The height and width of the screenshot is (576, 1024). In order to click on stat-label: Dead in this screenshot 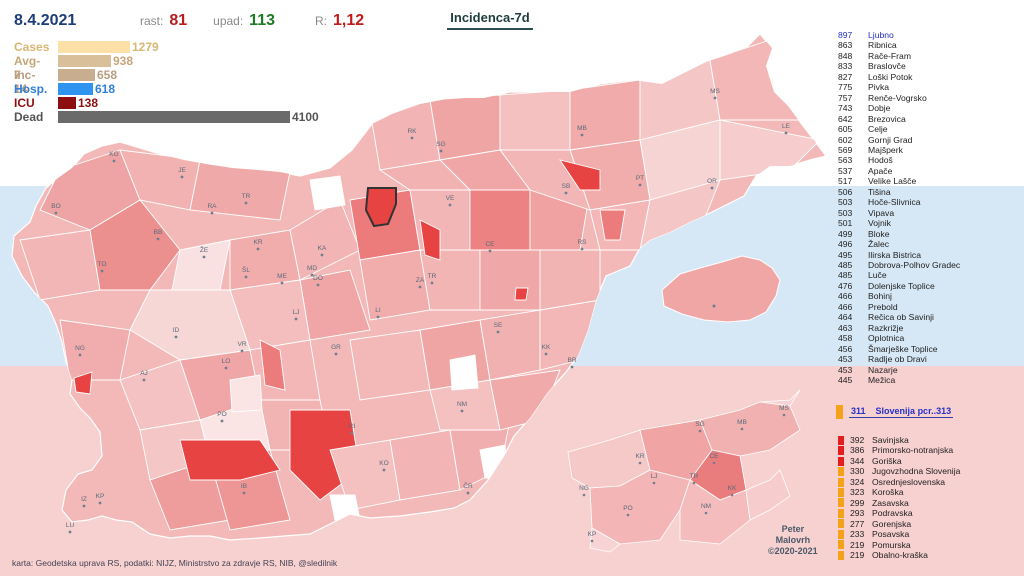, I will do `click(29, 117)`.